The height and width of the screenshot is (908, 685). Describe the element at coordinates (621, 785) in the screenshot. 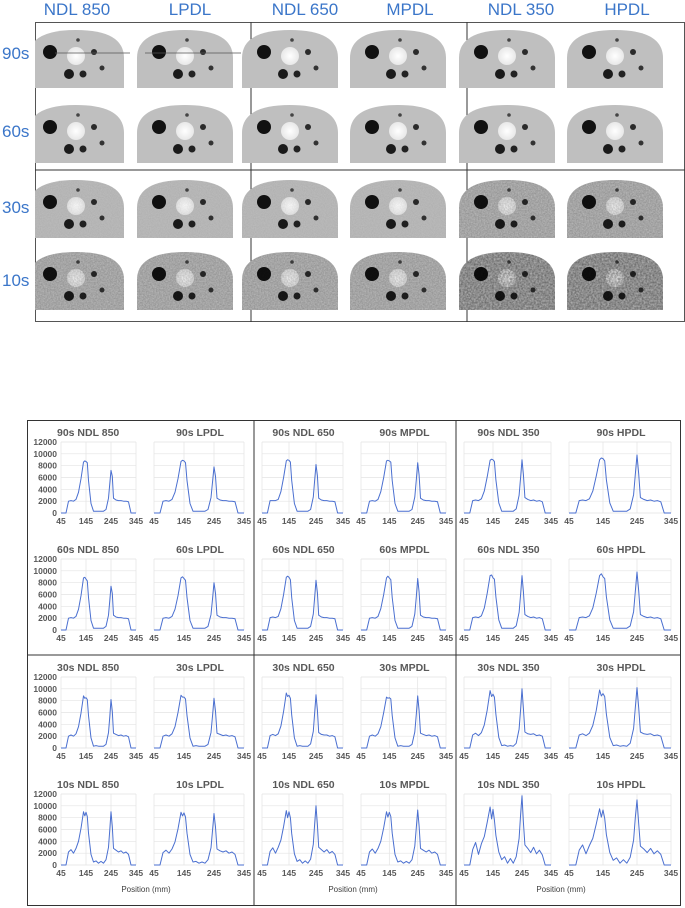

I see `panel-title: 10s HPDL` at that location.